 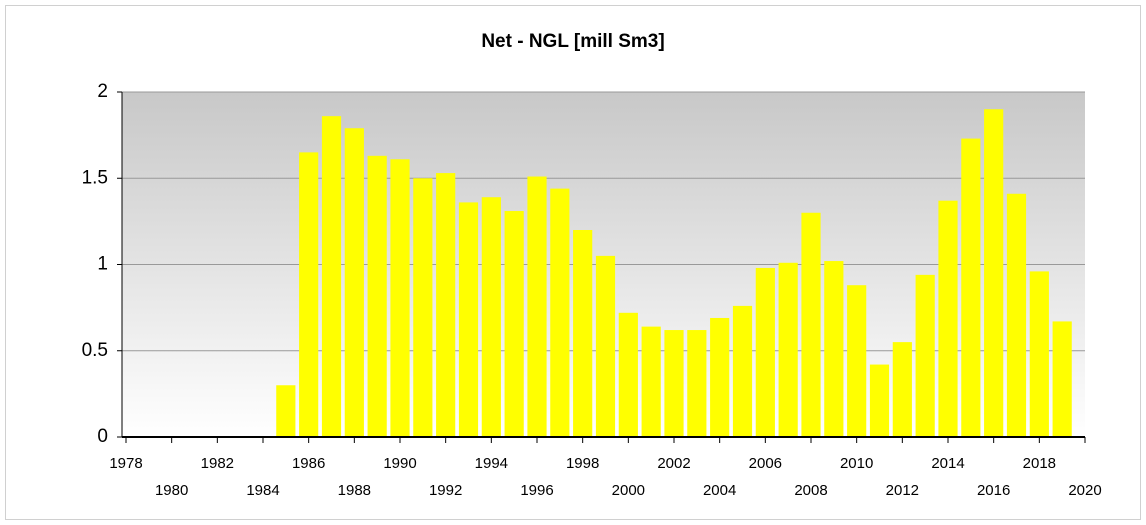 What do you see at coordinates (856, 463) in the screenshot?
I see `x-tick-label: 2010` at bounding box center [856, 463].